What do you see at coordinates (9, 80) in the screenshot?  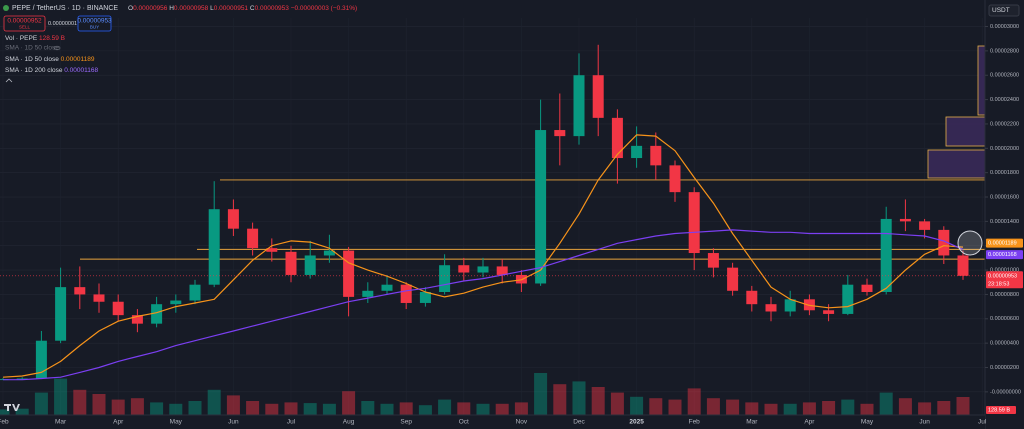 I see `collapse-icon` at bounding box center [9, 80].